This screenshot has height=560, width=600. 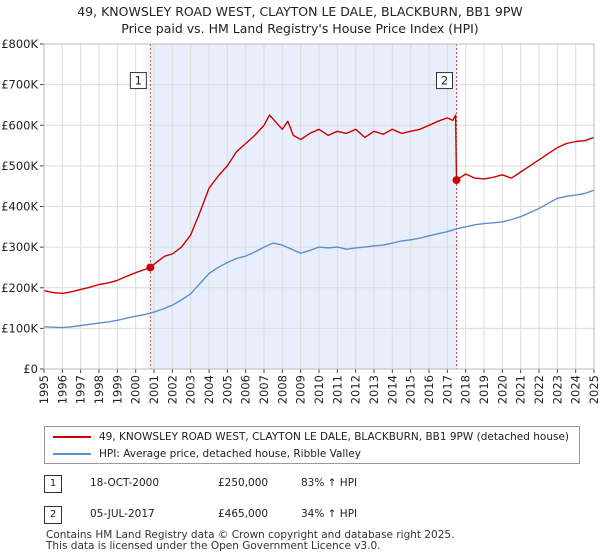 What do you see at coordinates (154, 389) in the screenshot?
I see `x-tick-label: 2001` at bounding box center [154, 389].